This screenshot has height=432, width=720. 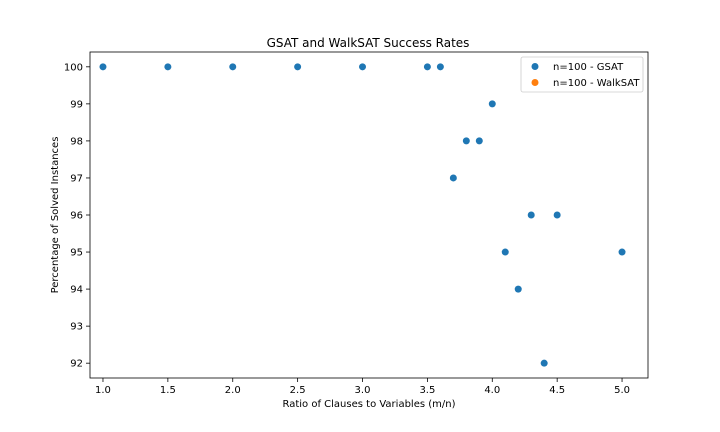 I want to click on x-tick-label: 4.0, so click(x=492, y=390).